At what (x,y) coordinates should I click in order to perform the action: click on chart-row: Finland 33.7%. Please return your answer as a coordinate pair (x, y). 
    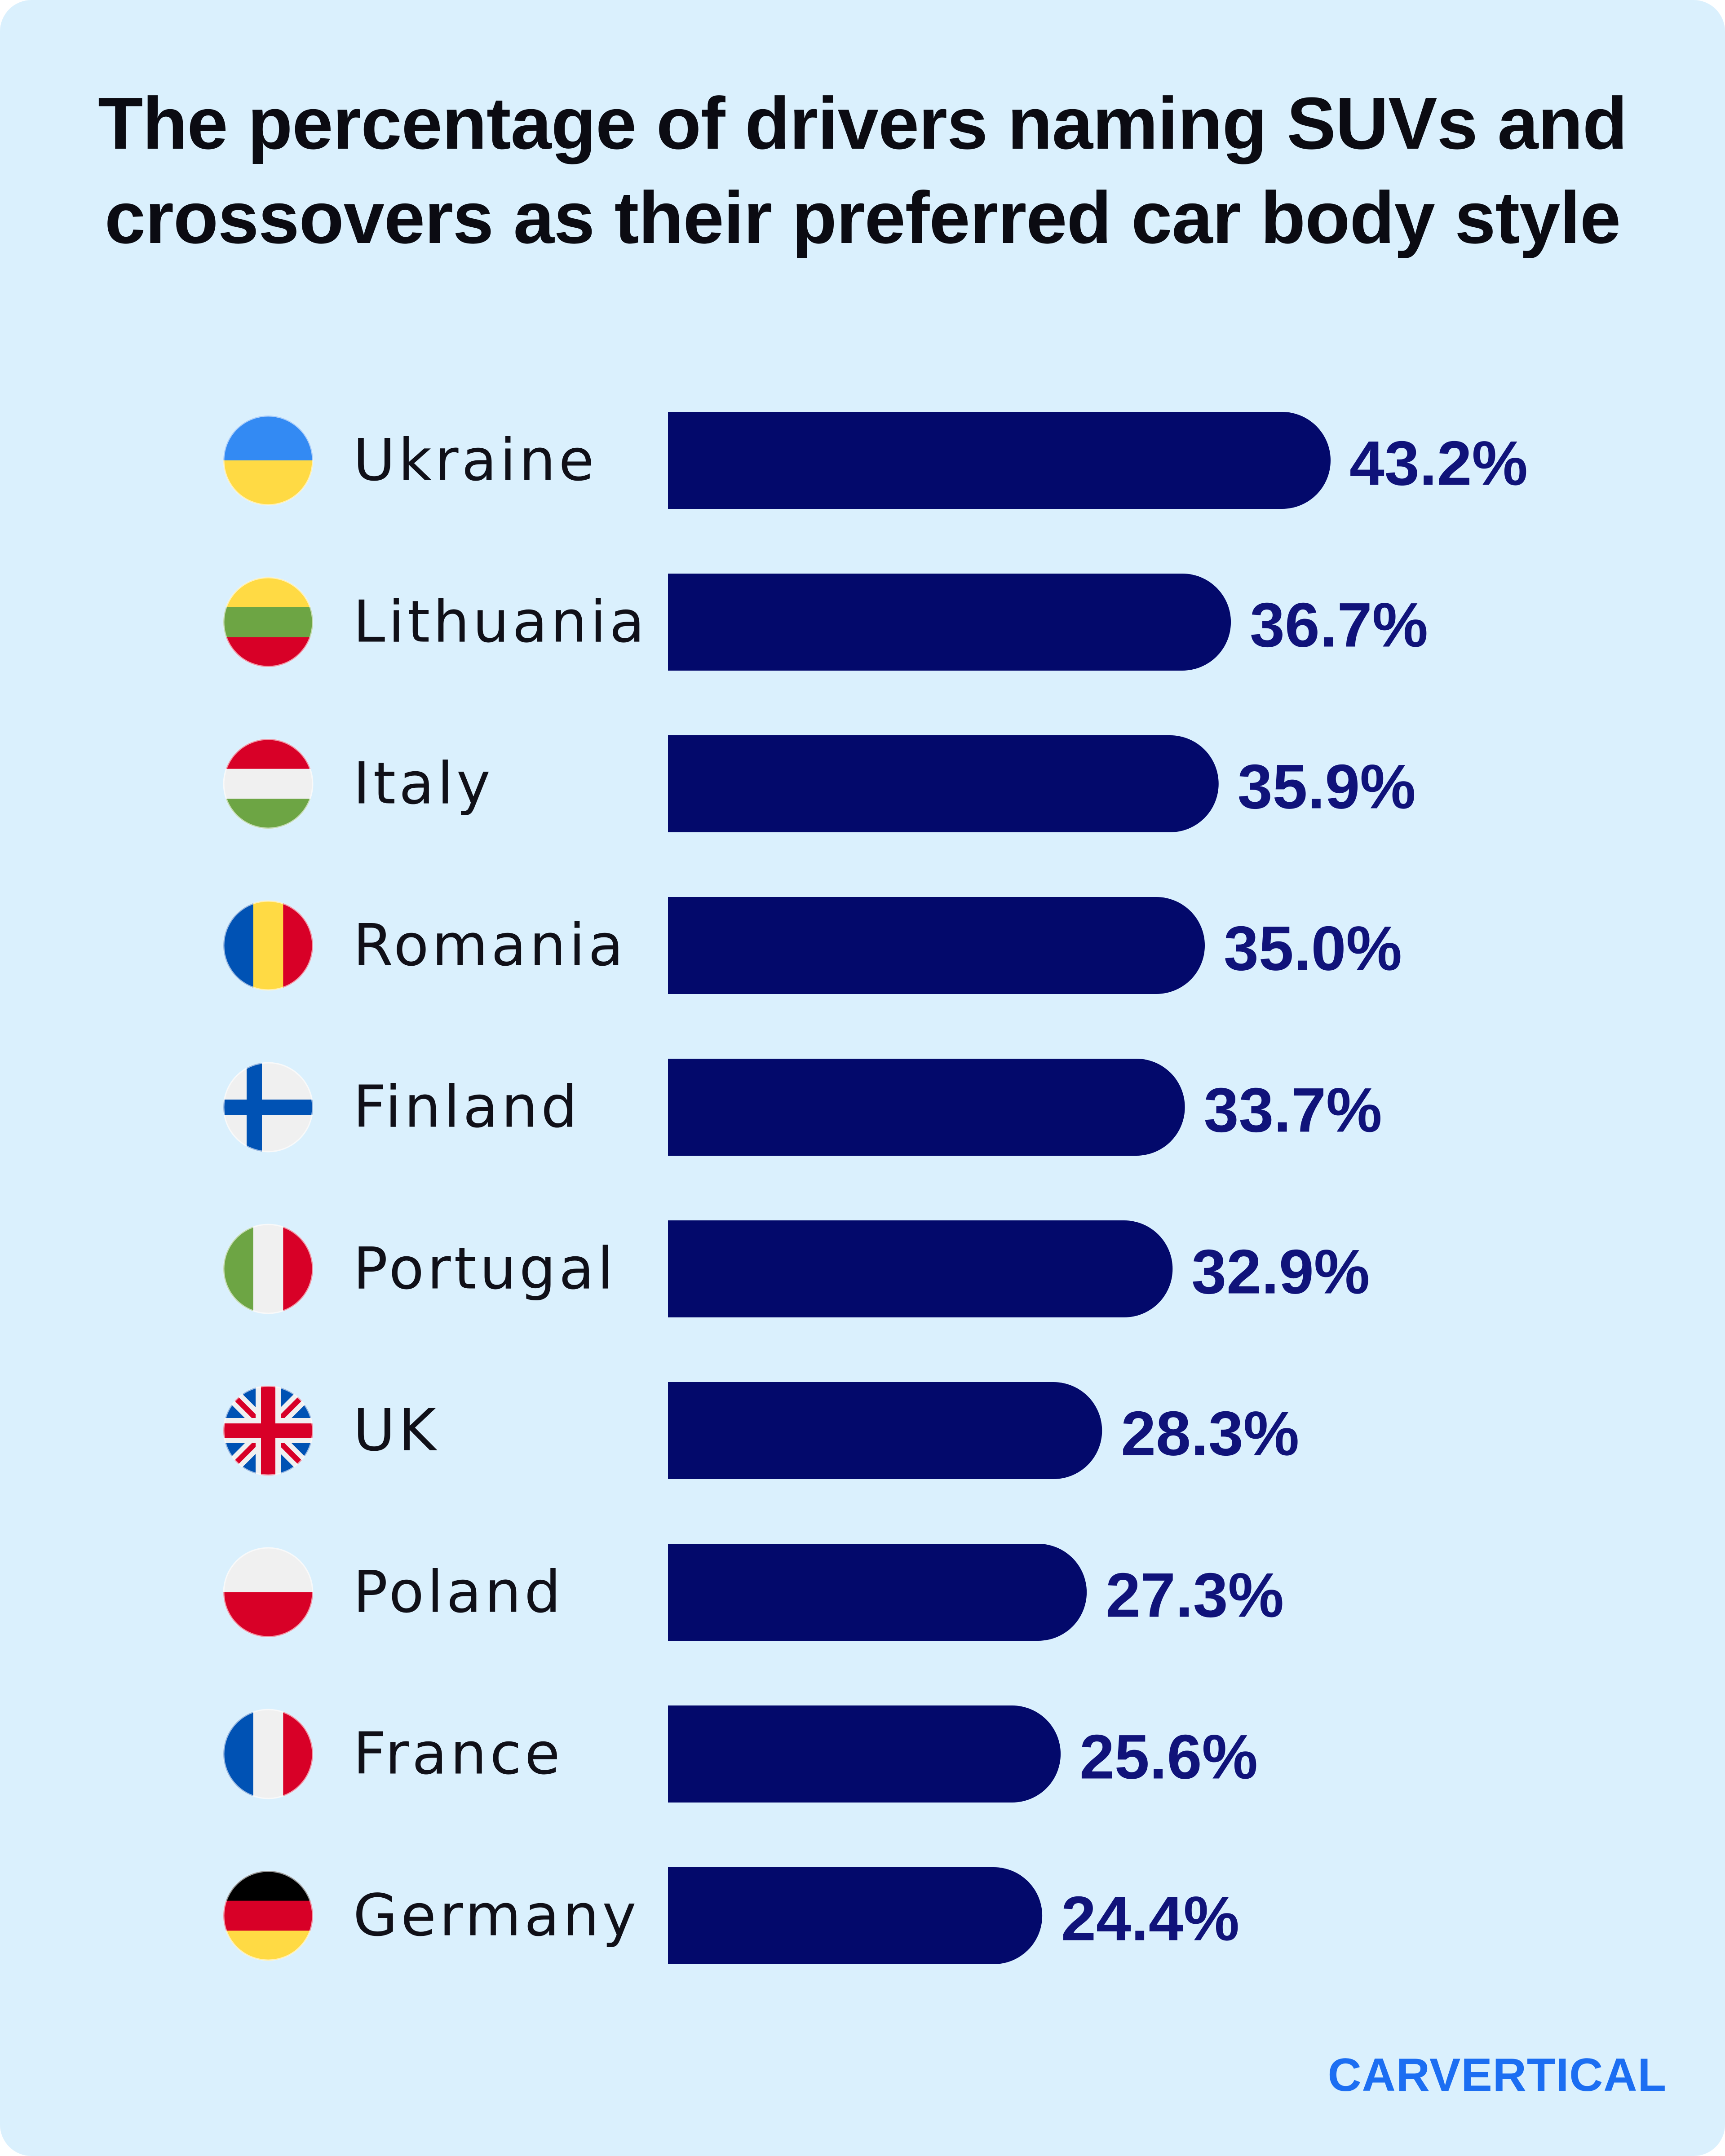
    Looking at the image, I should click on (802, 1108).